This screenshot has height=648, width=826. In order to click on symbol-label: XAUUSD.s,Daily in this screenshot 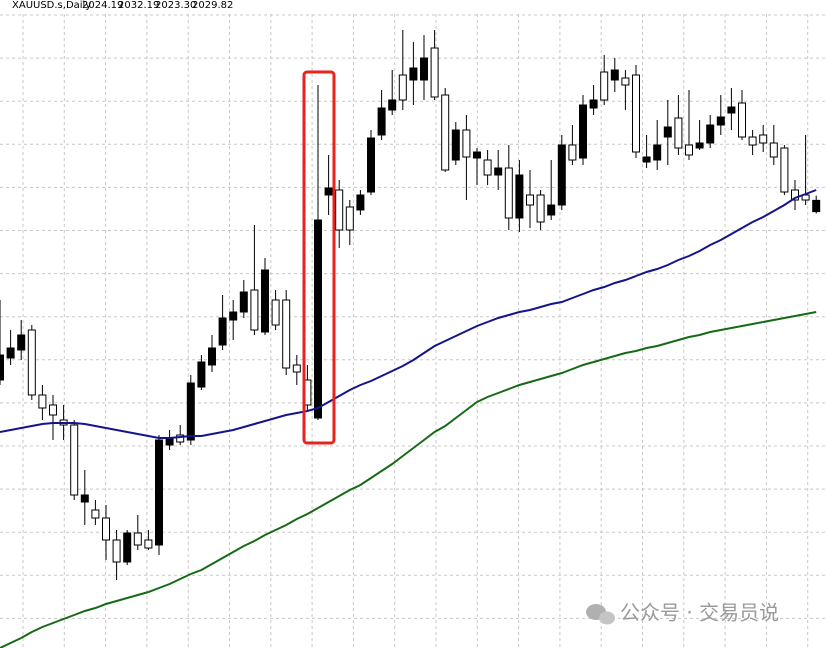, I will do `click(51, 5)`.